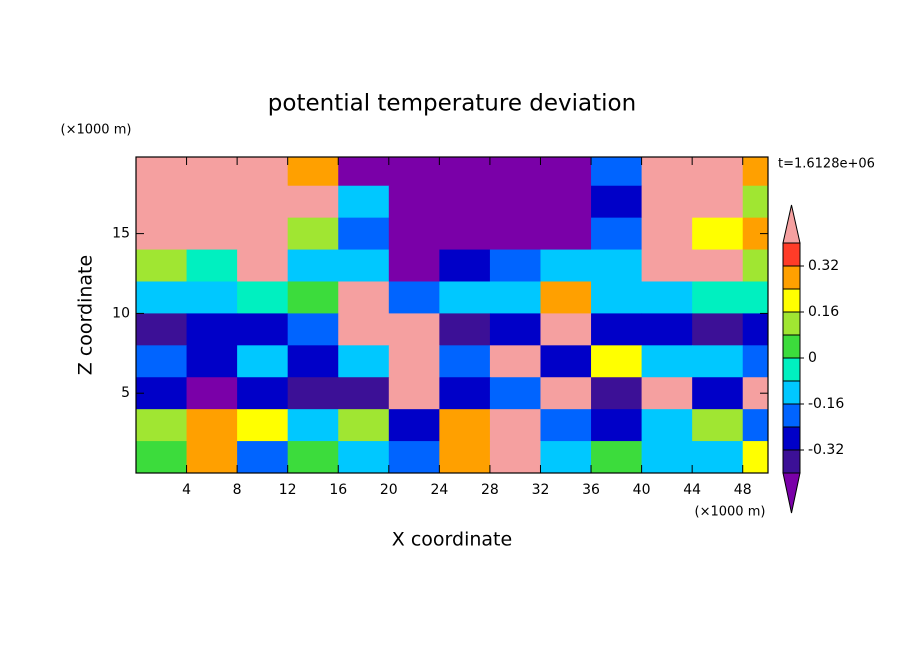  What do you see at coordinates (812, 358) in the screenshot?
I see `colorbar-tick-label: 0` at bounding box center [812, 358].